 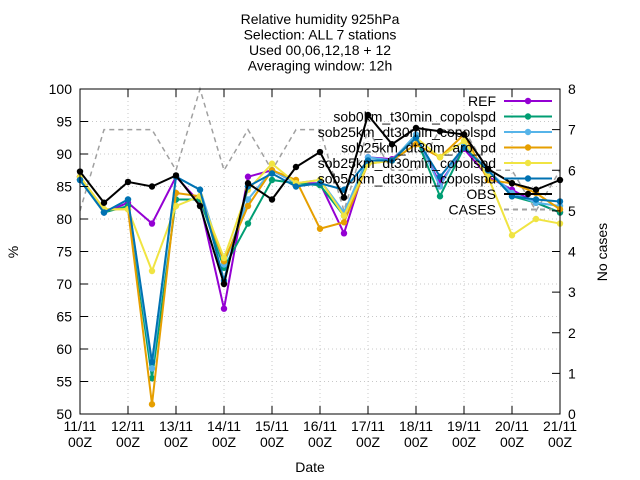 What do you see at coordinates (407, 132) in the screenshot?
I see `legend-label: sob25km_dt30min_copolspd` at bounding box center [407, 132].